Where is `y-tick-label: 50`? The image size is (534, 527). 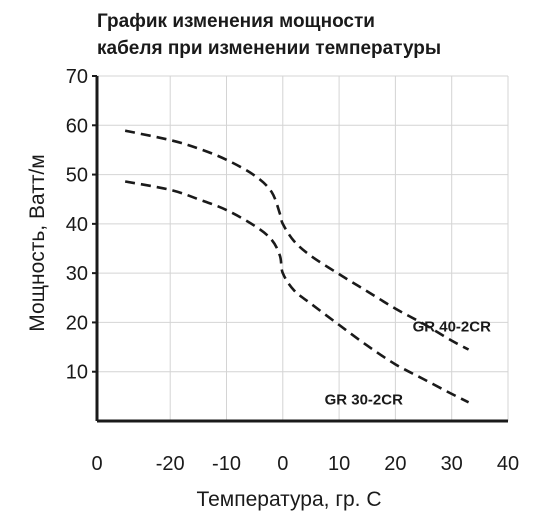 y-tick-label: 50 is located at coordinates (77, 176).